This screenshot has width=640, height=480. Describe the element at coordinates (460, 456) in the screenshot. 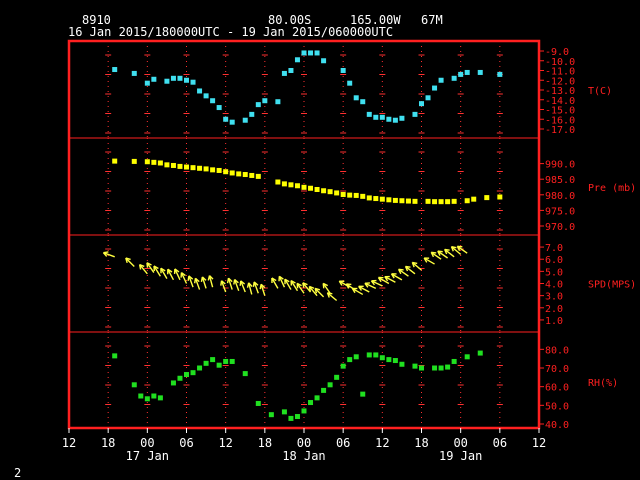

I see `day-label: 19 Jan` at that location.